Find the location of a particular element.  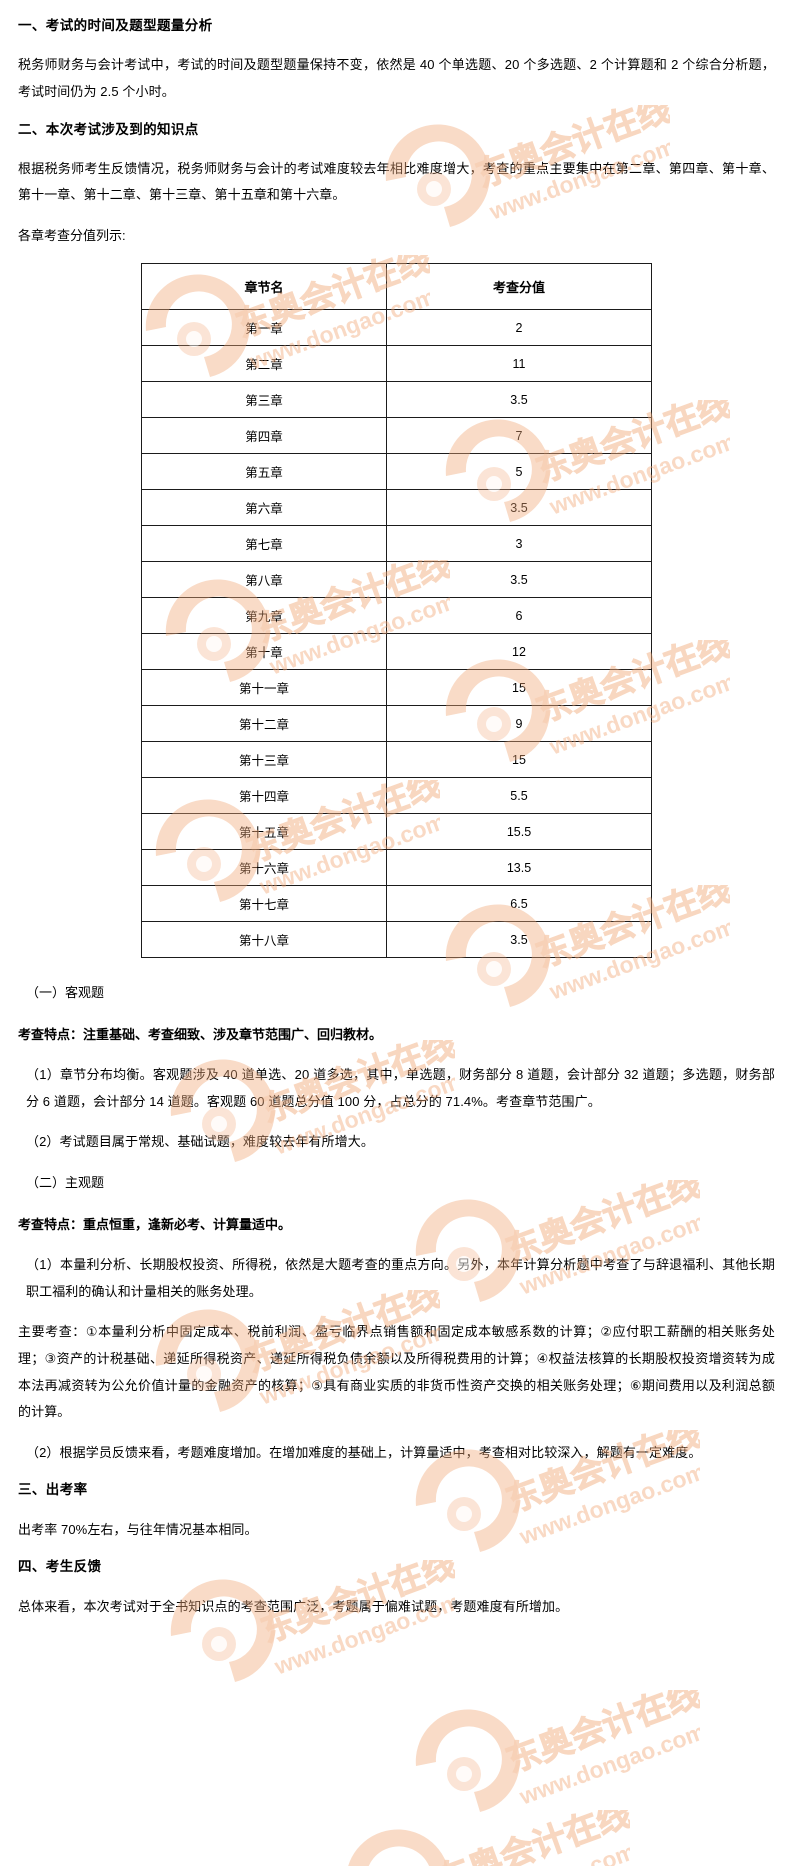

cell-chapter-name: 第十一章 is located at coordinates (264, 688).